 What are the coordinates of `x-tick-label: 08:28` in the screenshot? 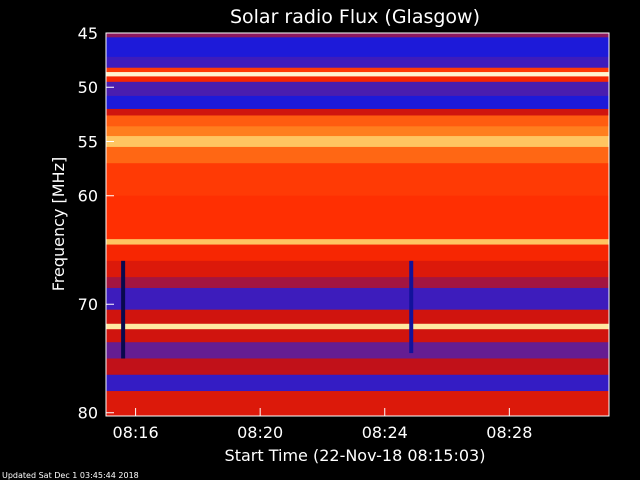 It's located at (509, 432).